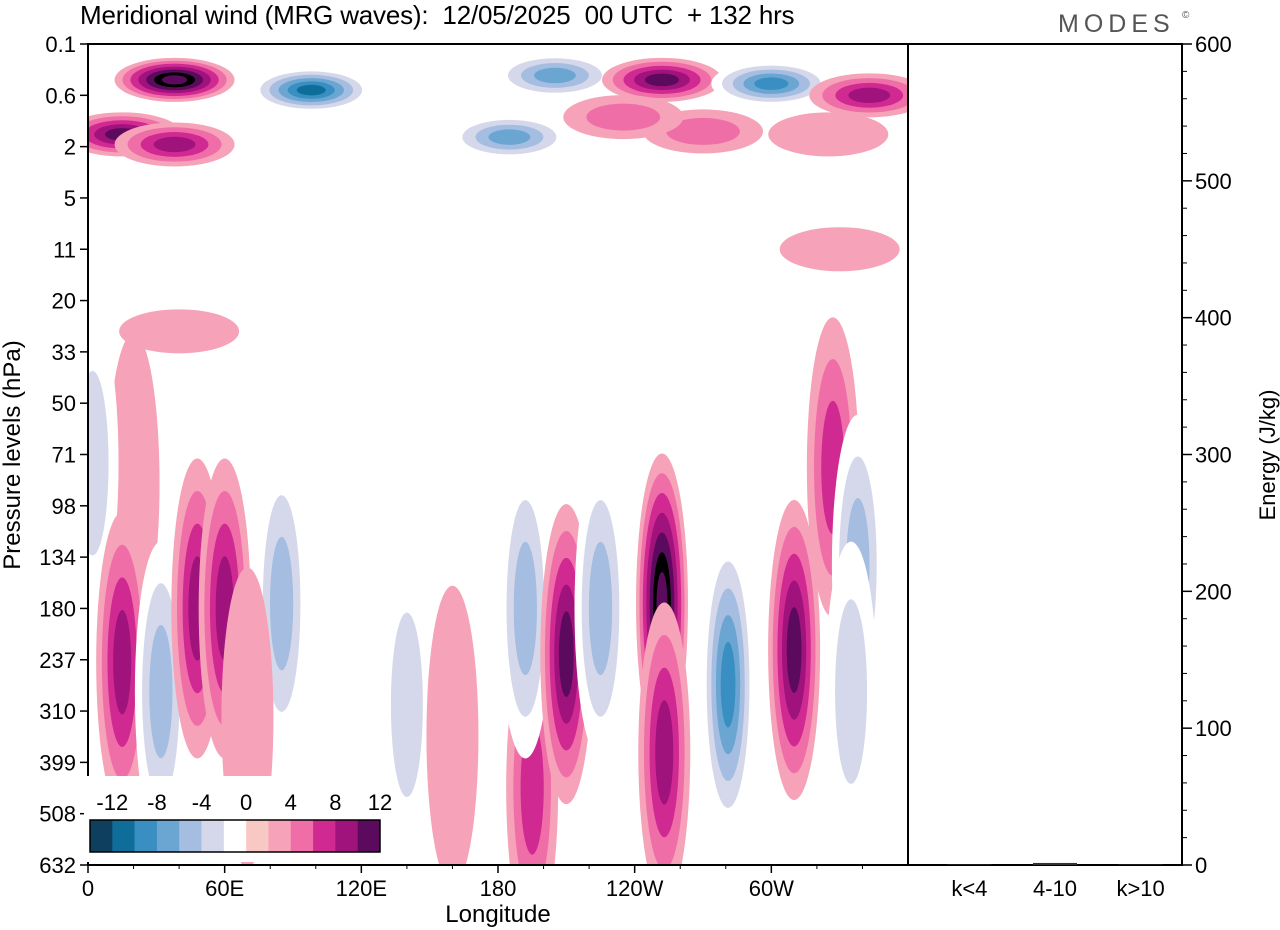 The height and width of the screenshot is (930, 1280). What do you see at coordinates (57, 711) in the screenshot?
I see `y-tick-label: 310` at bounding box center [57, 711].